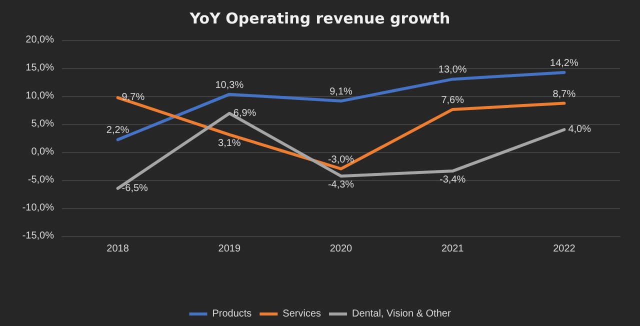 The width and height of the screenshot is (640, 326). Describe the element at coordinates (229, 85) in the screenshot. I see `data-label: 10,3%` at that location.